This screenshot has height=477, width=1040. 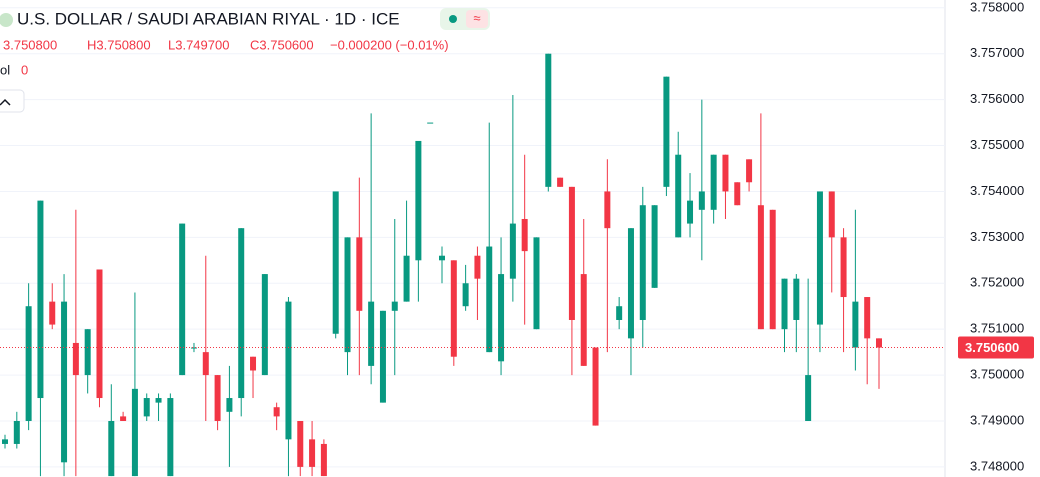 What do you see at coordinates (997, 190) in the screenshot?
I see `y-tick-label: 3.754000` at bounding box center [997, 190].